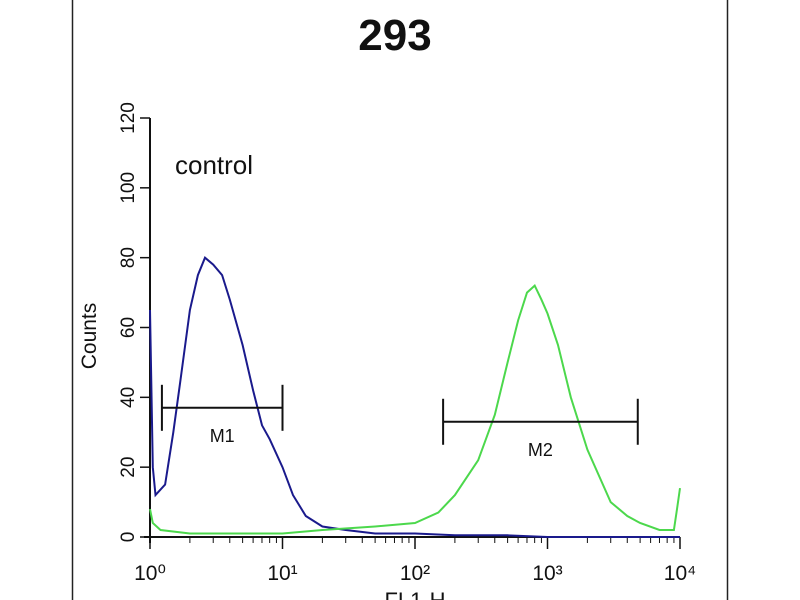  I want to click on x-tick-label: 10², so click(415, 573).